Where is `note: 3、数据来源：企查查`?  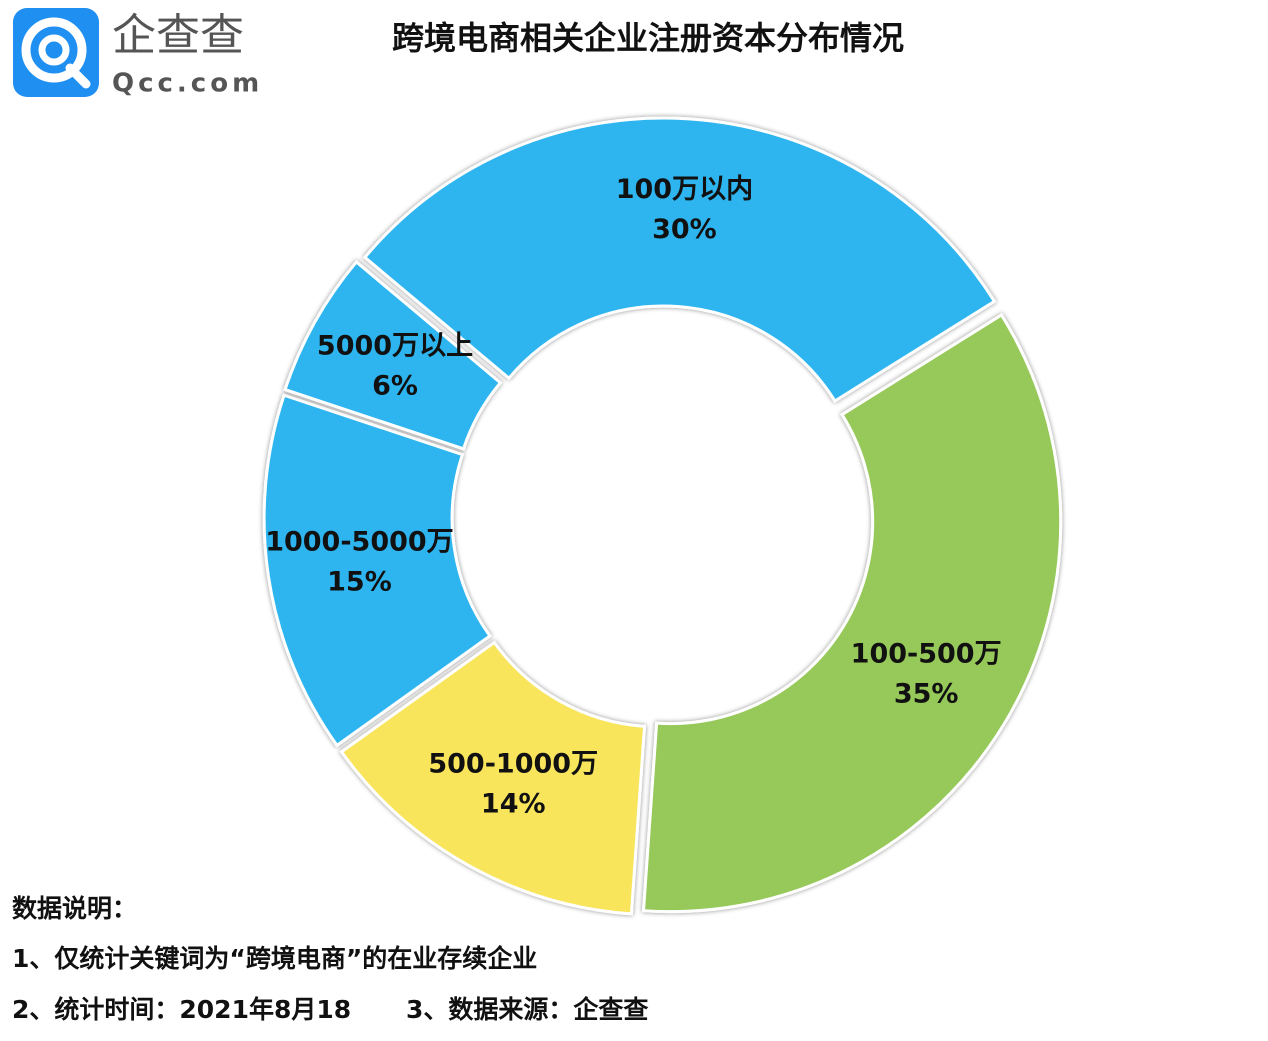 note: 3、数据来源：企查查 is located at coordinates (527, 1009).